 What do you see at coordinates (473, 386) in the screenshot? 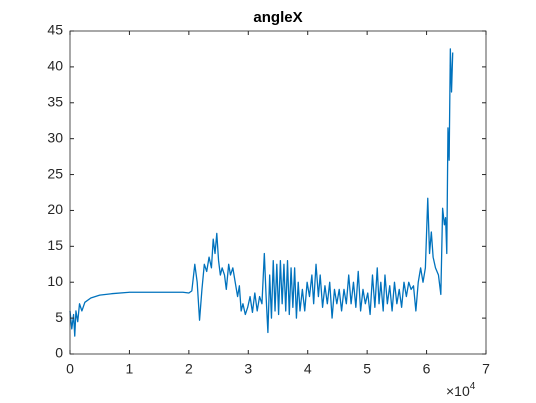
I see `exponent-power: 4` at bounding box center [473, 386].